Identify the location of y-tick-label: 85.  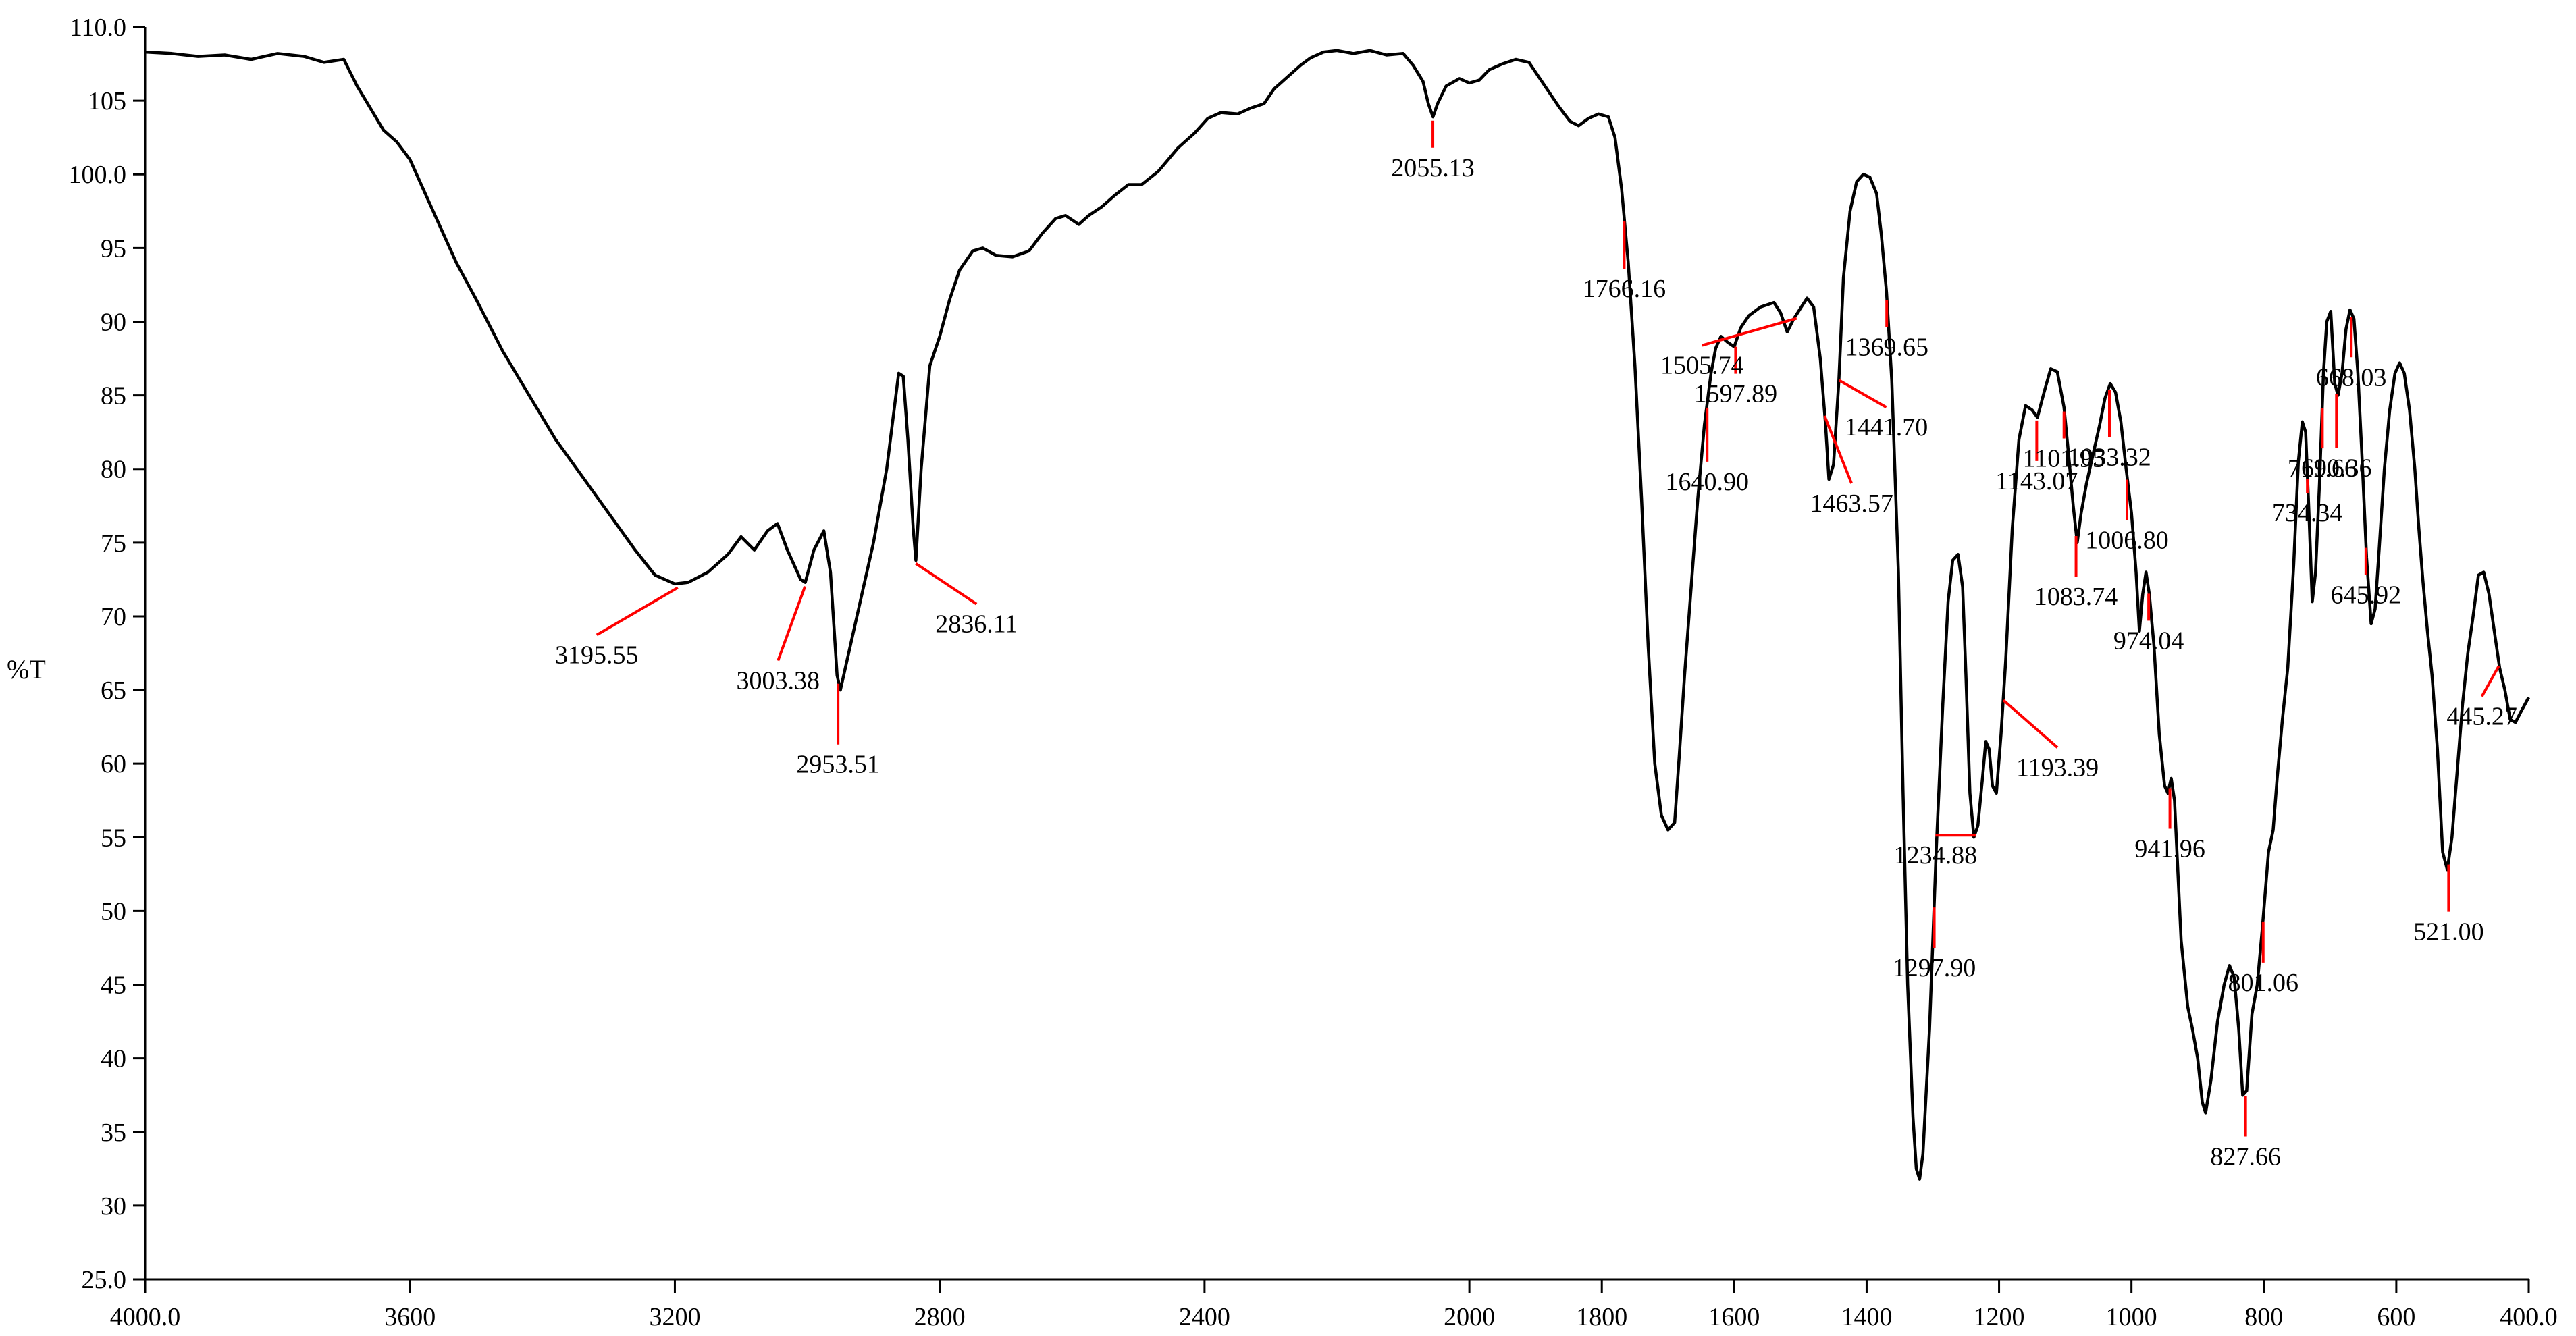
(114, 396).